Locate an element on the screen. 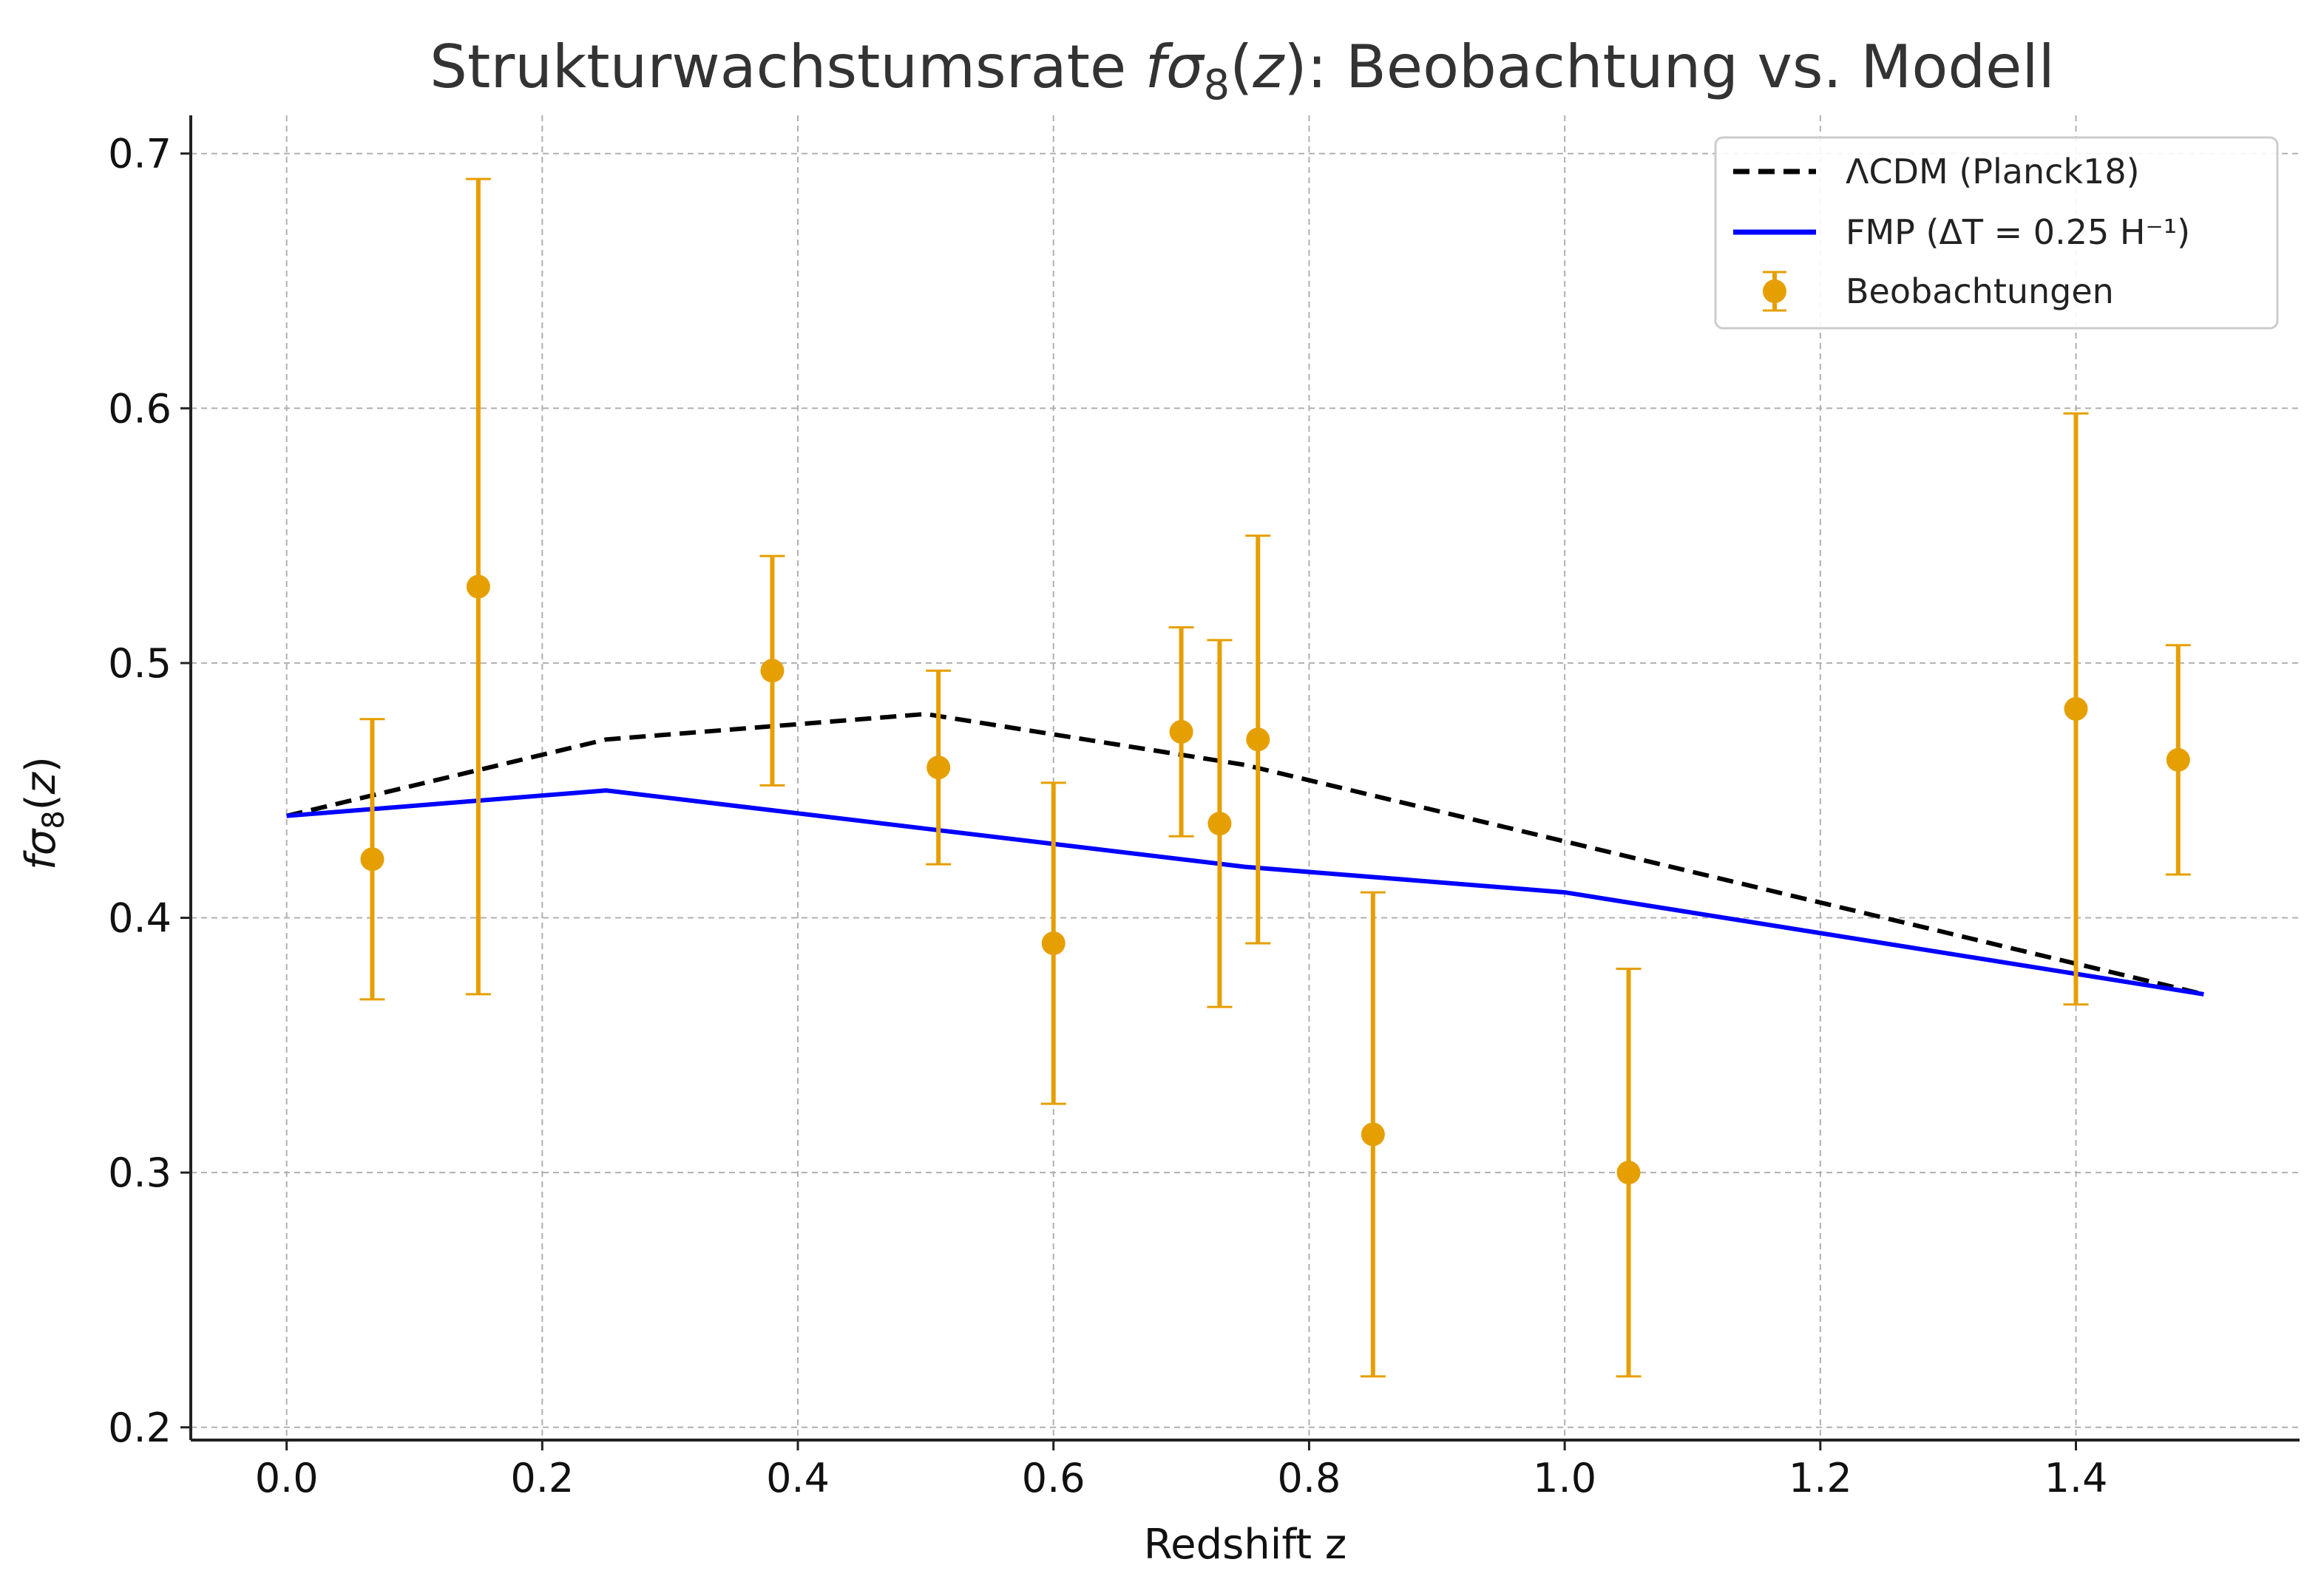 The height and width of the screenshot is (1582, 2324). y-tick-label: 0.6 is located at coordinates (140, 408).